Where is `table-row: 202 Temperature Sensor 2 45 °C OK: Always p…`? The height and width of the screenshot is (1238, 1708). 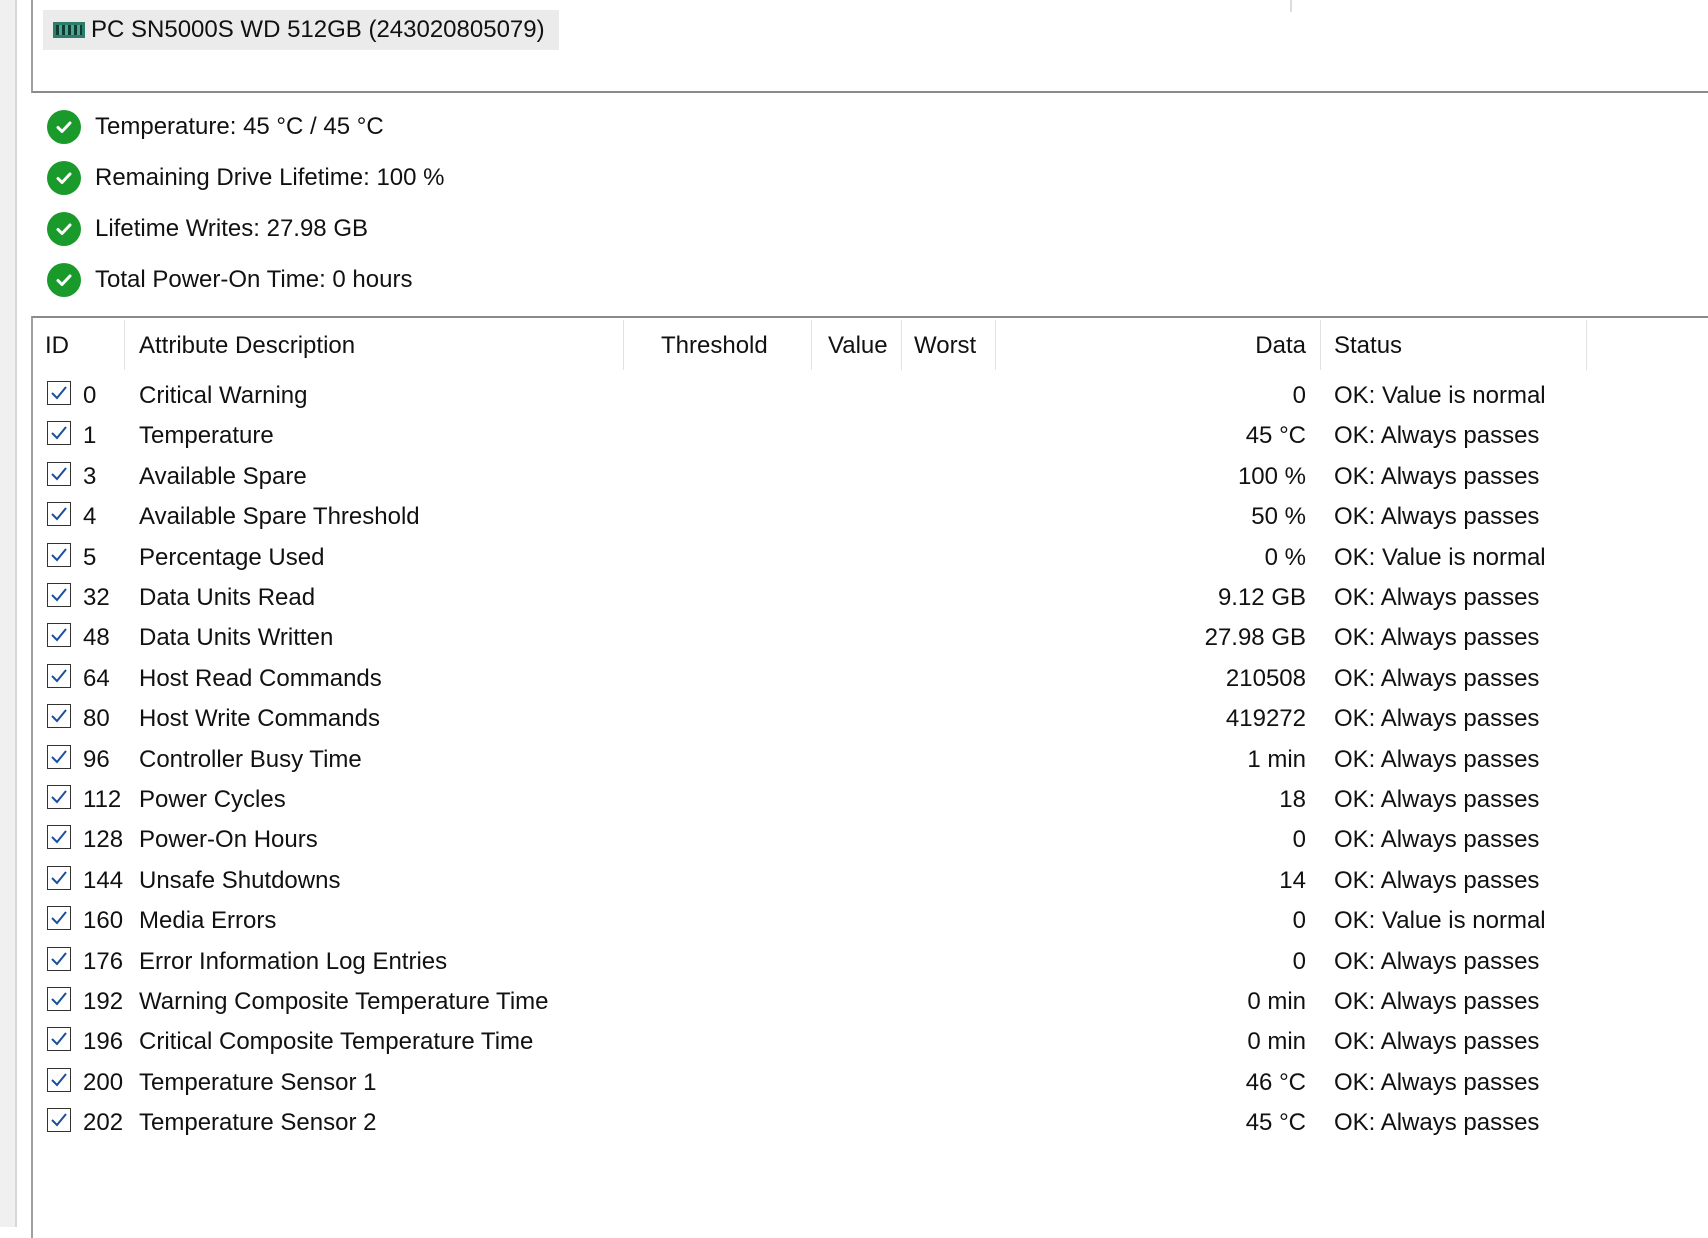
table-row: 202 Temperature Sensor 2 45 °C OK: Always p… is located at coordinates (870, 1123).